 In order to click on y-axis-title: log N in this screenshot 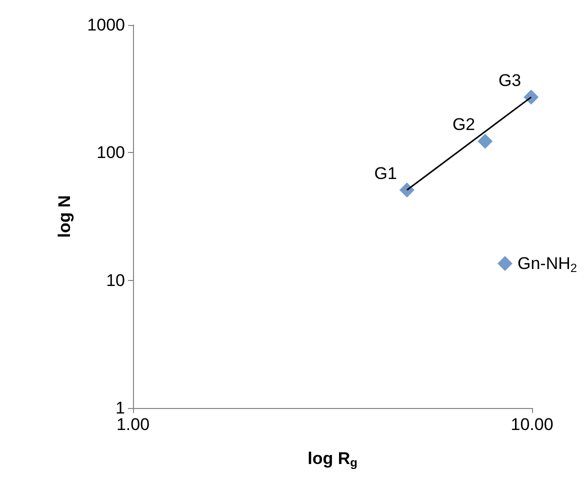, I will do `click(64, 216)`.